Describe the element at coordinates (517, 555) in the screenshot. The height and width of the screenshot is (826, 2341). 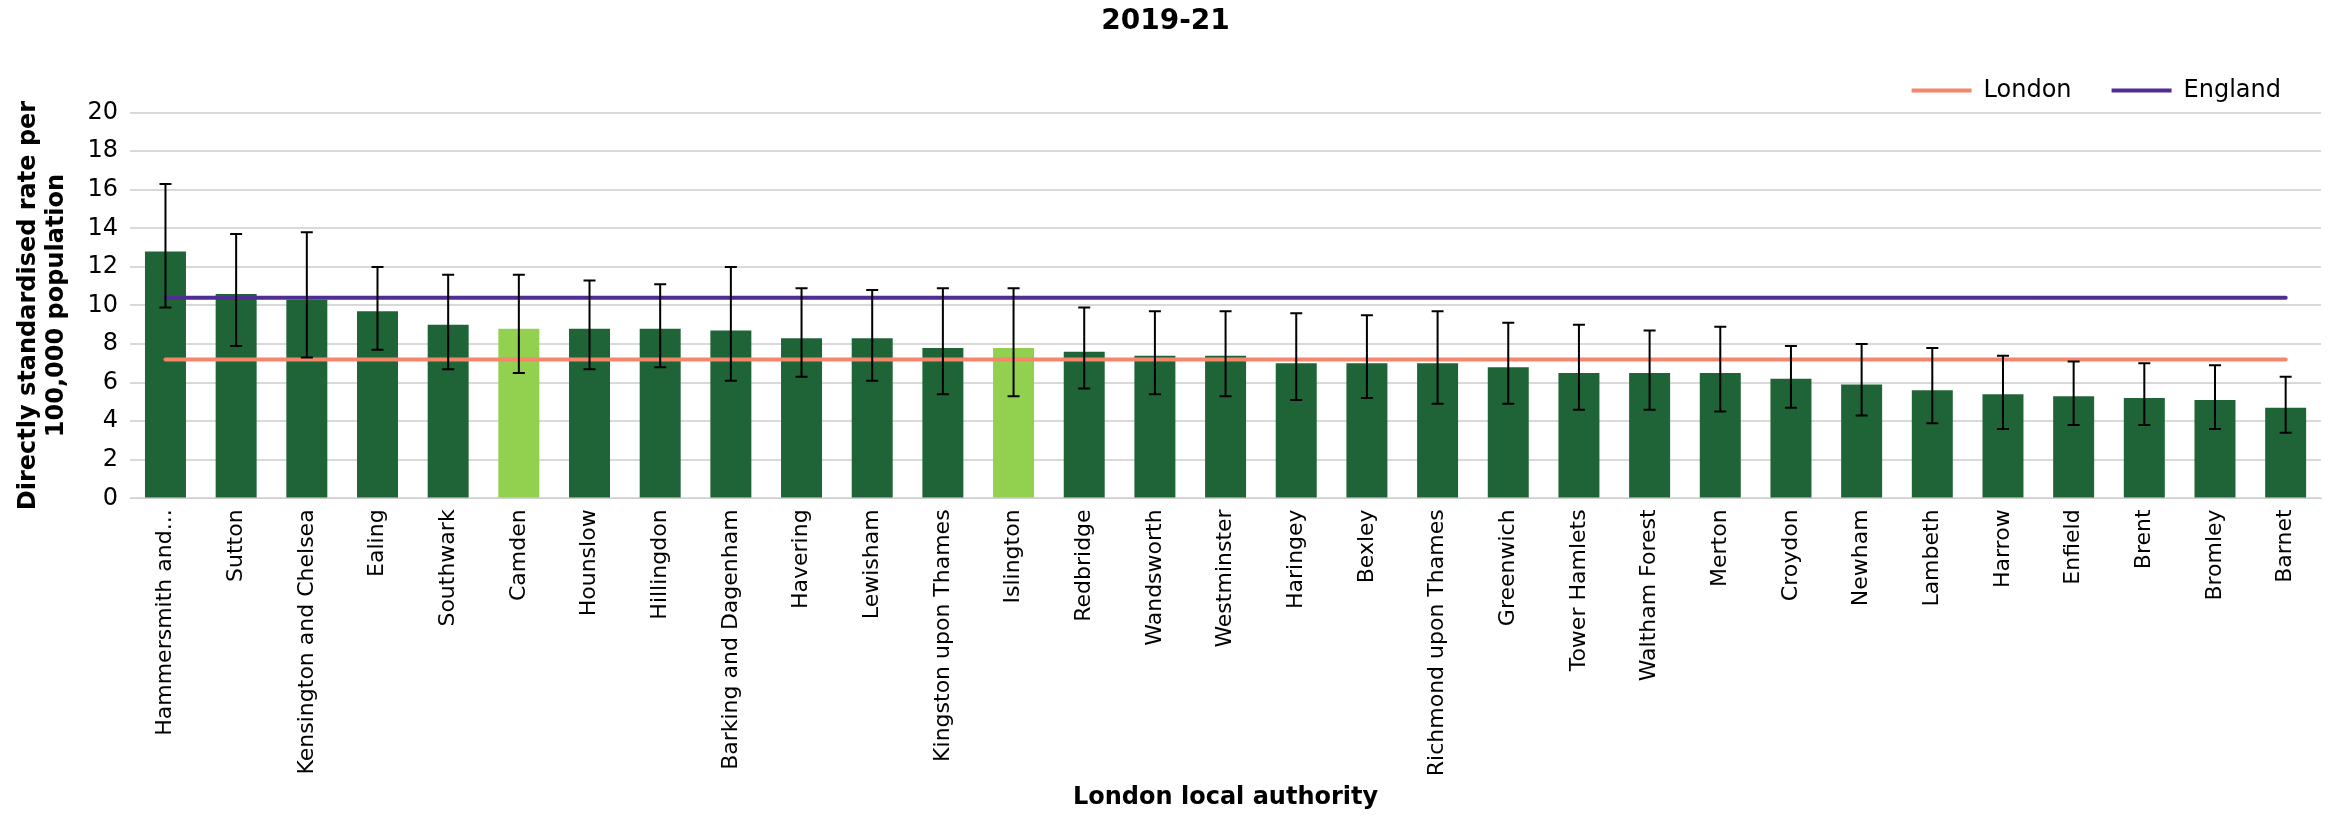
I see `x-tick-label: Camden` at that location.